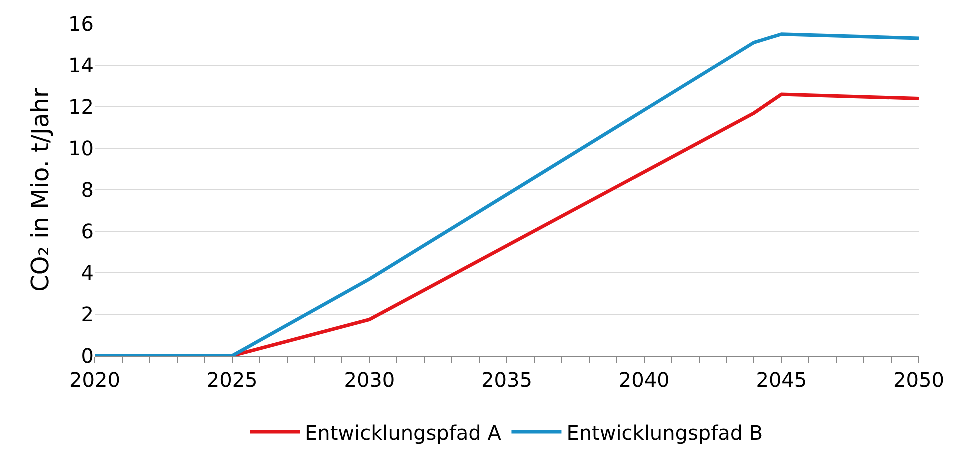 The image size is (956, 463). Describe the element at coordinates (507, 380) in the screenshot. I see `x-tick-label: 2035` at that location.